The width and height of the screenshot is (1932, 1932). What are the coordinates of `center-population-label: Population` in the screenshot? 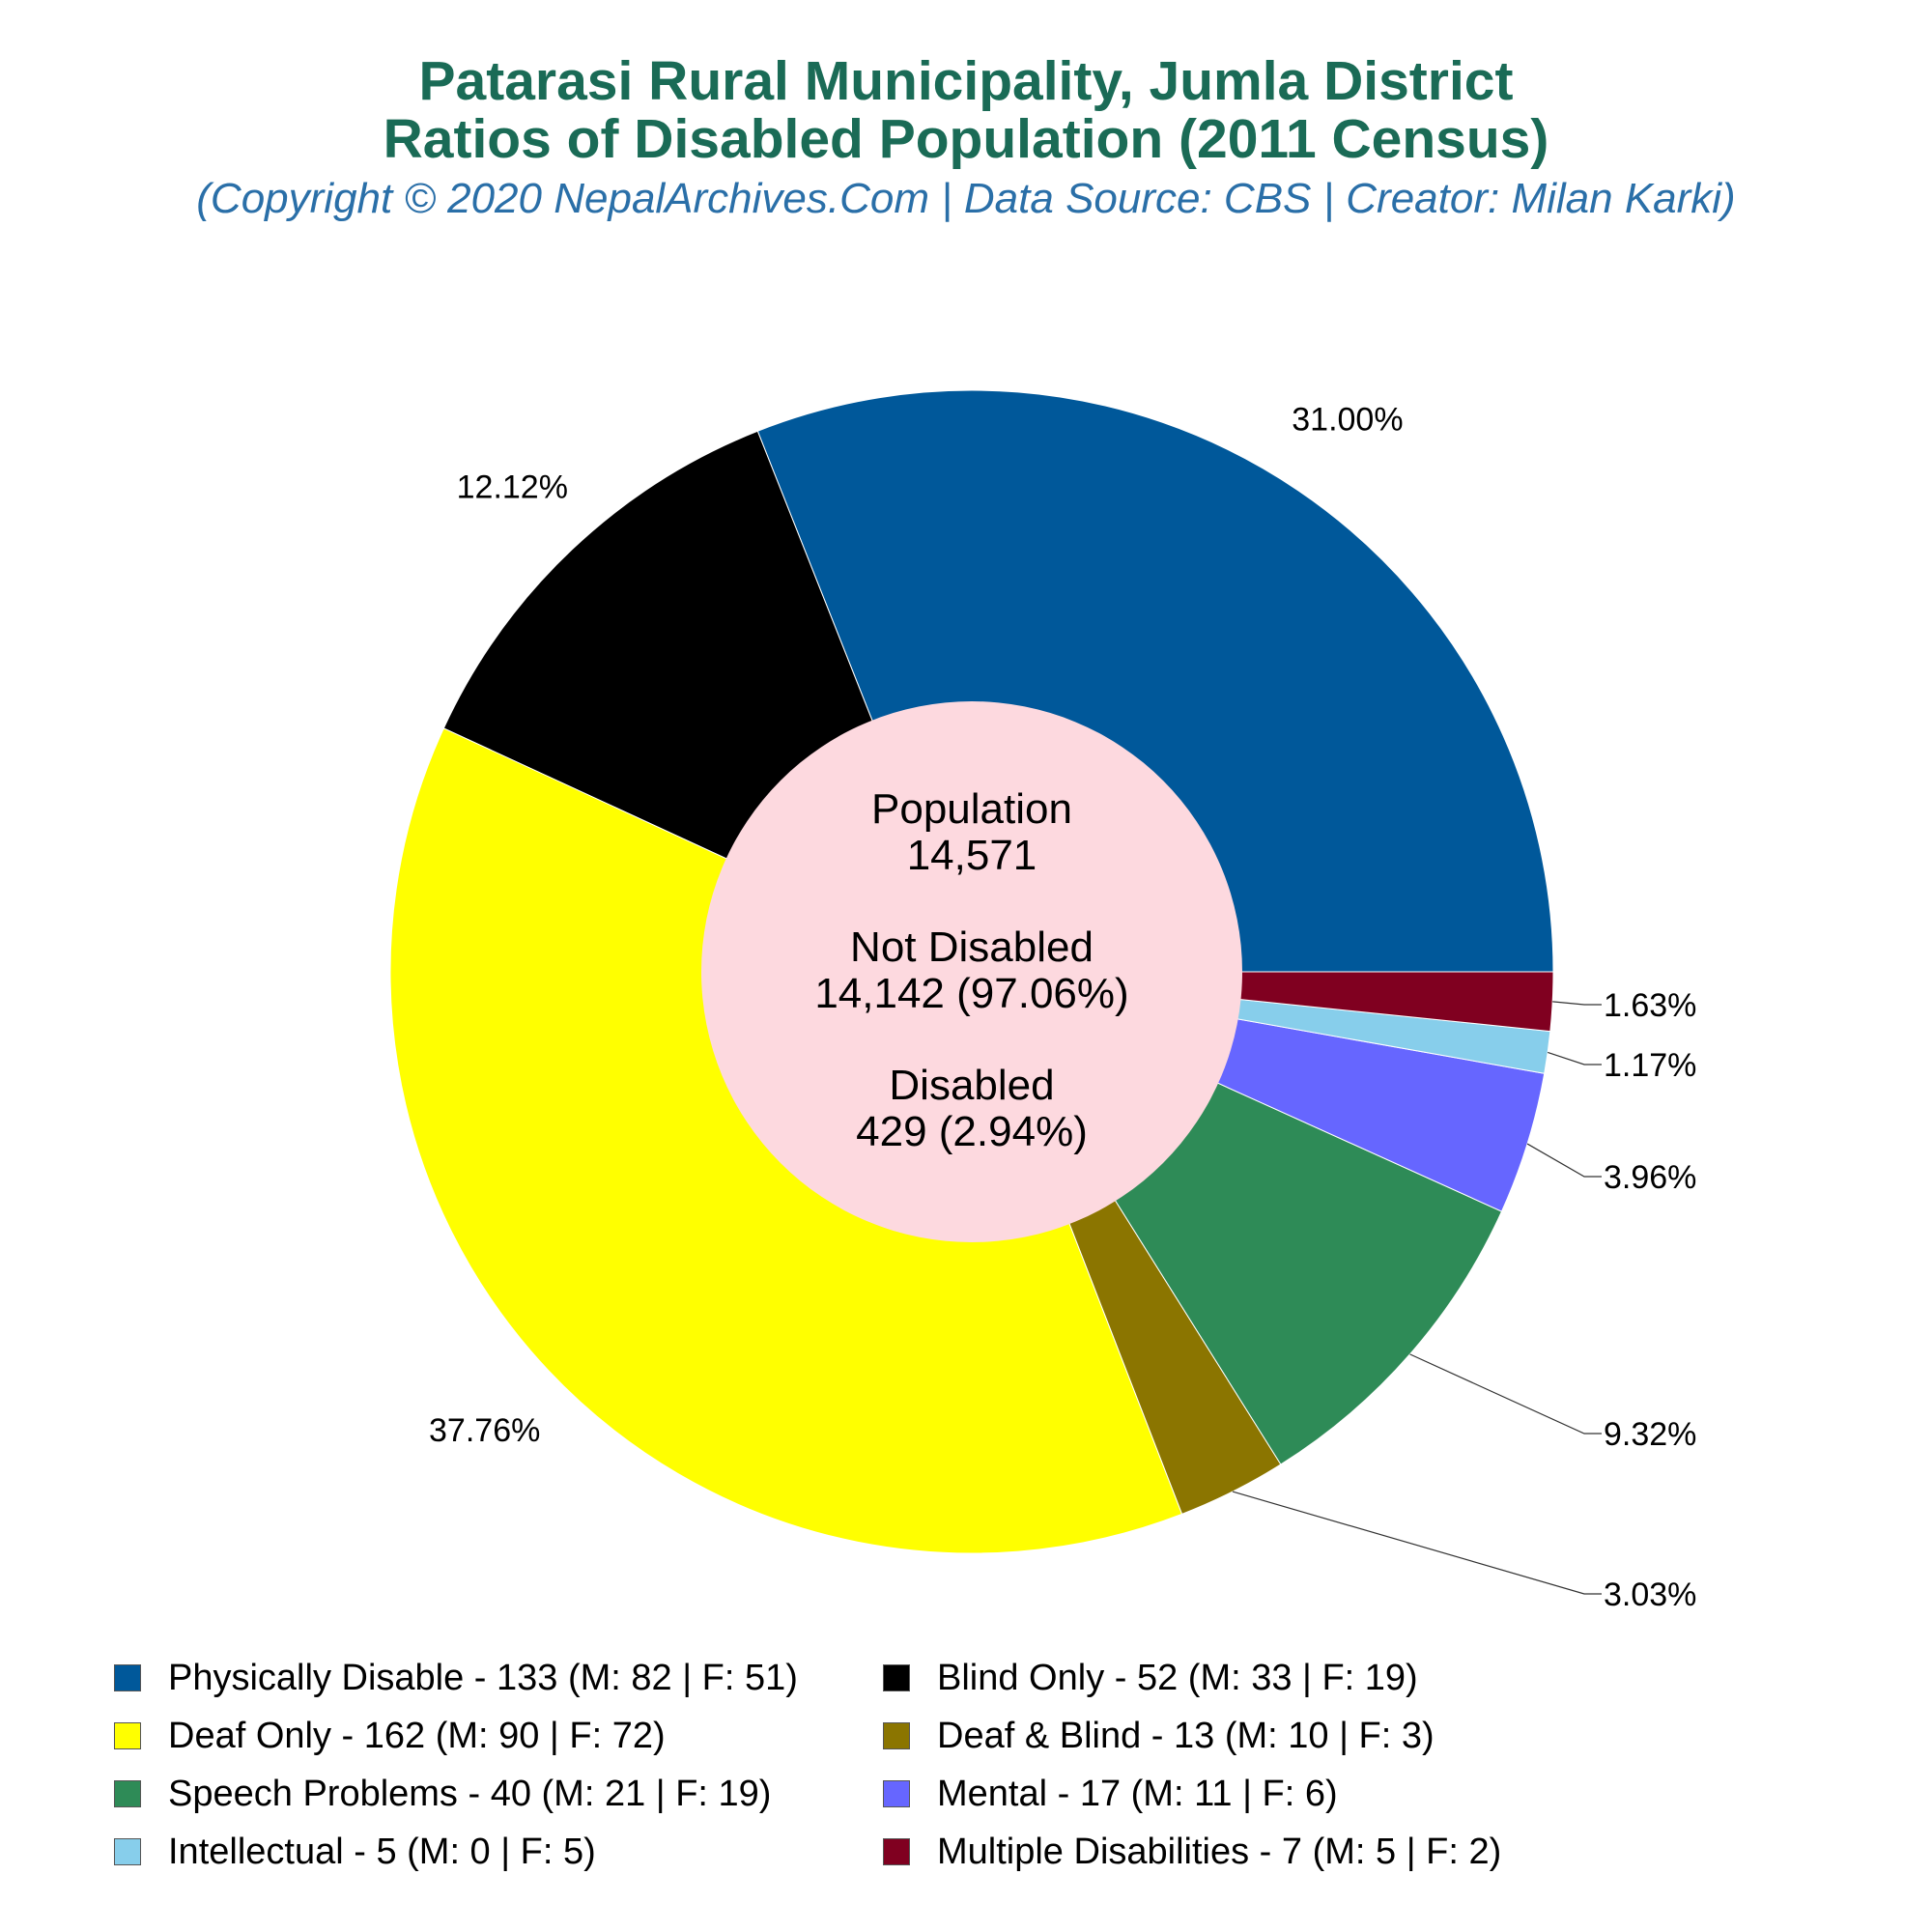 It's located at (971, 809).